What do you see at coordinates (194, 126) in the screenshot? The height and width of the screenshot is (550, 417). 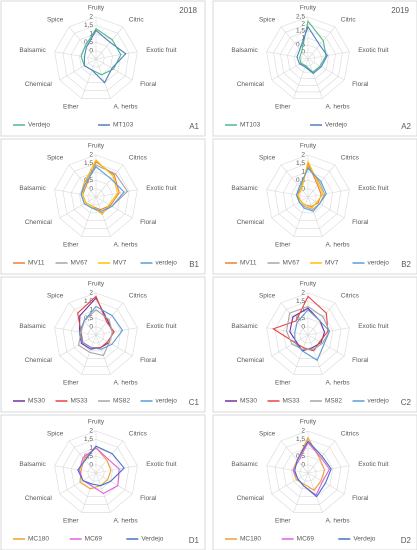 I see `panel-label: A1` at bounding box center [194, 126].